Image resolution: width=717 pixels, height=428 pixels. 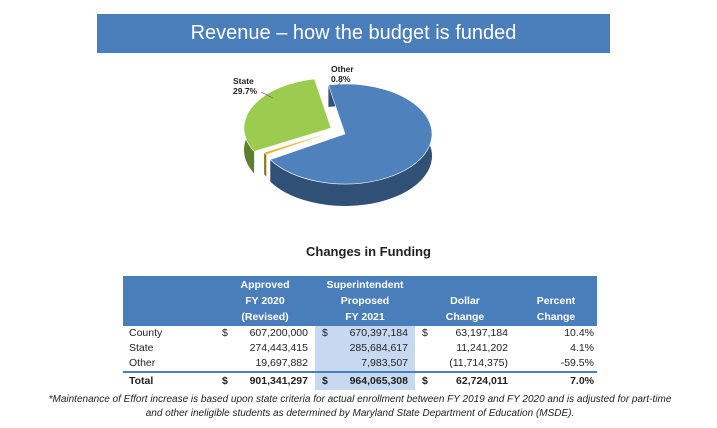 What do you see at coordinates (365, 333) in the screenshot?
I see `proposed-cell: $670,397,184` at bounding box center [365, 333].